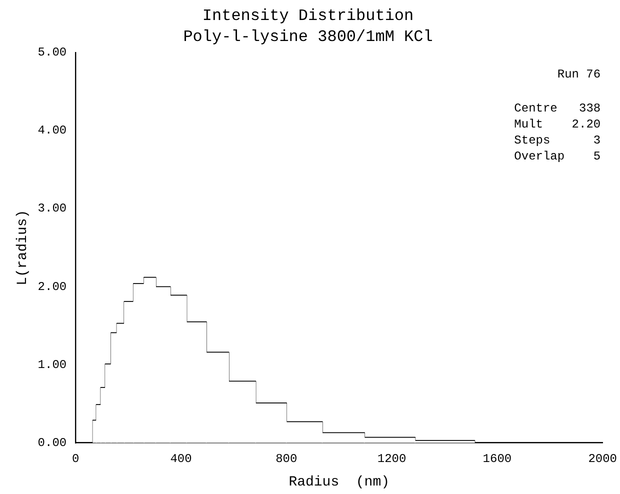 The height and width of the screenshot is (494, 620). What do you see at coordinates (287, 459) in the screenshot?
I see `x-tick-label: 800` at bounding box center [287, 459].